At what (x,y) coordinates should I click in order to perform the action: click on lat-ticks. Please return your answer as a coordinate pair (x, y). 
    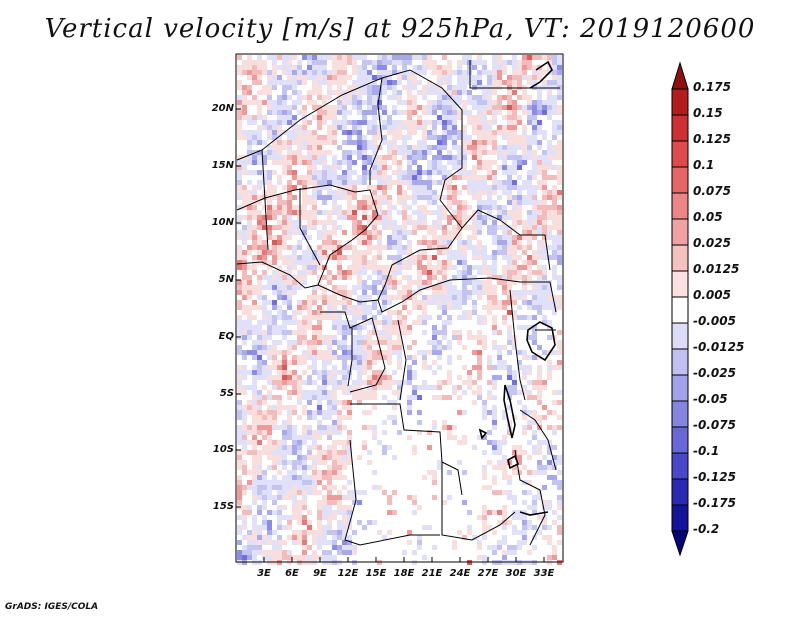
    Looking at the image, I should click on (238, 308).